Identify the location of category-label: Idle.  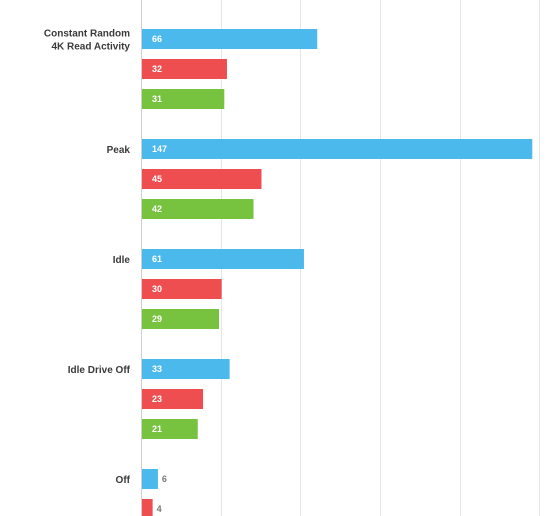
(122, 260).